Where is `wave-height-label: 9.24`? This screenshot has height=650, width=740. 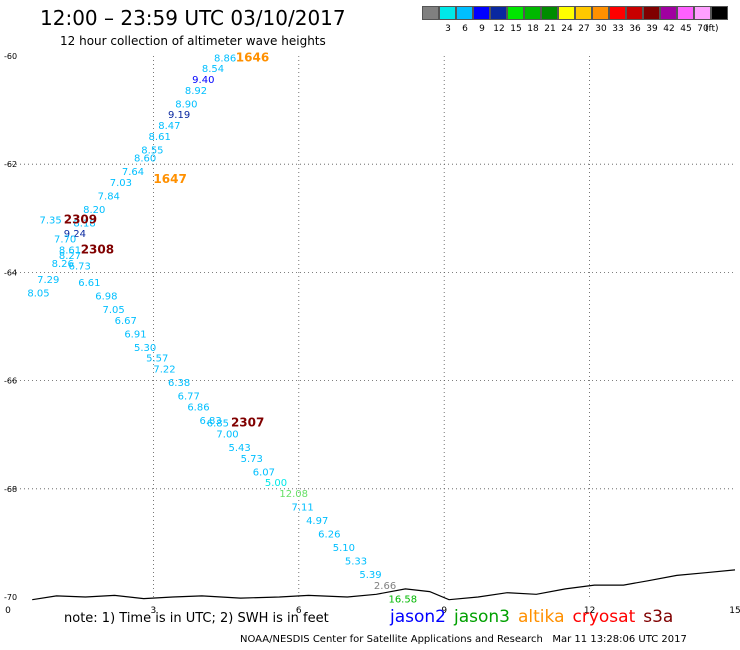
wave-height-label: 9.24 is located at coordinates (75, 234).